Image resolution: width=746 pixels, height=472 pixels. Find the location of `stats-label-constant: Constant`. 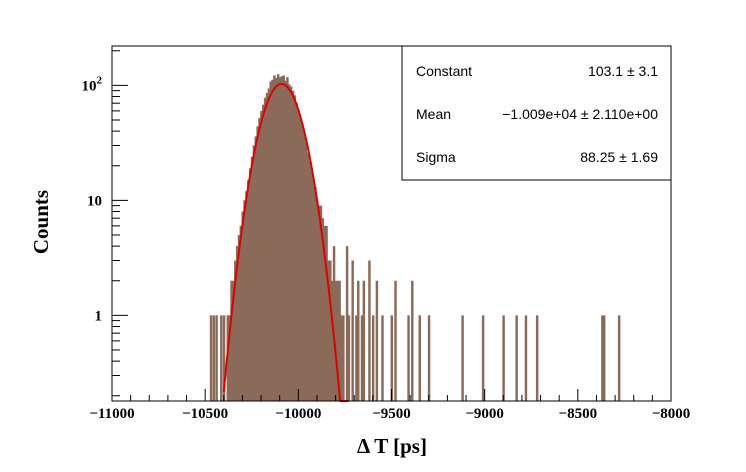

stats-label-constant: Constant is located at coordinates (444, 71).